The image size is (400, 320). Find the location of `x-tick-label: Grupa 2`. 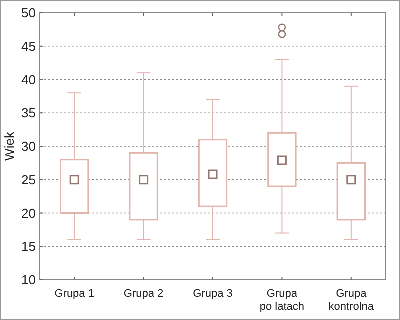

x-tick-label: Grupa 2 is located at coordinates (144, 294).